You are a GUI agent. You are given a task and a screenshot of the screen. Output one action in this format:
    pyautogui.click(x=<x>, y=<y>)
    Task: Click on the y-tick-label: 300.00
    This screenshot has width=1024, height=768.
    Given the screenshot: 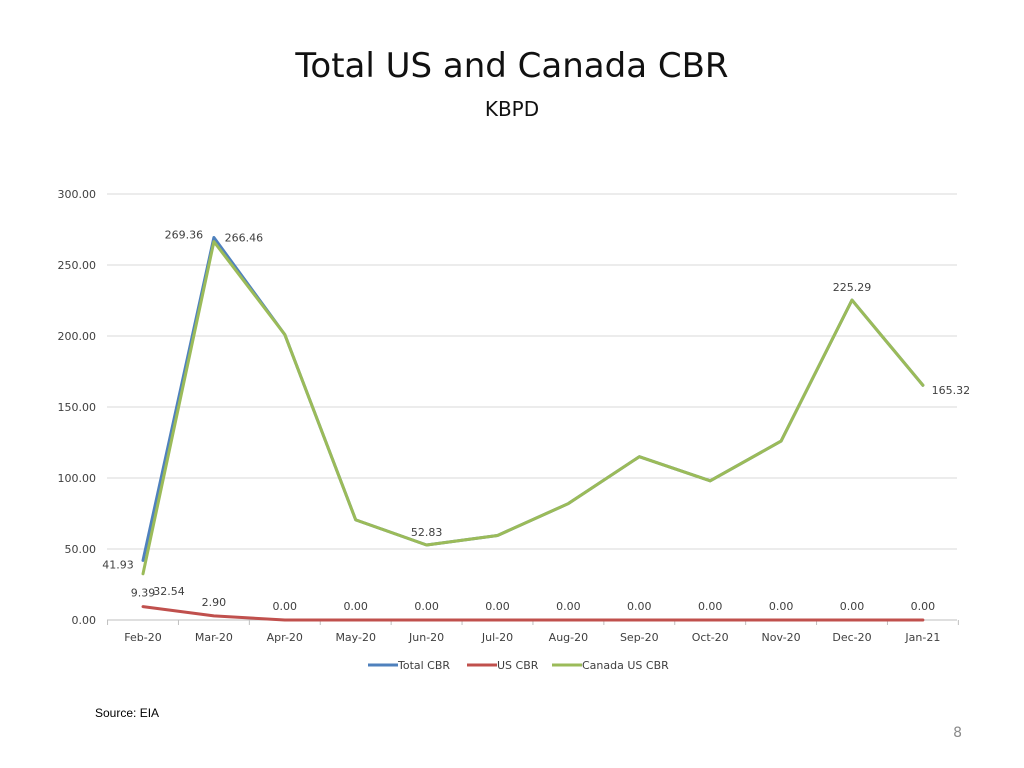 What is the action you would take?
    pyautogui.click(x=77, y=194)
    